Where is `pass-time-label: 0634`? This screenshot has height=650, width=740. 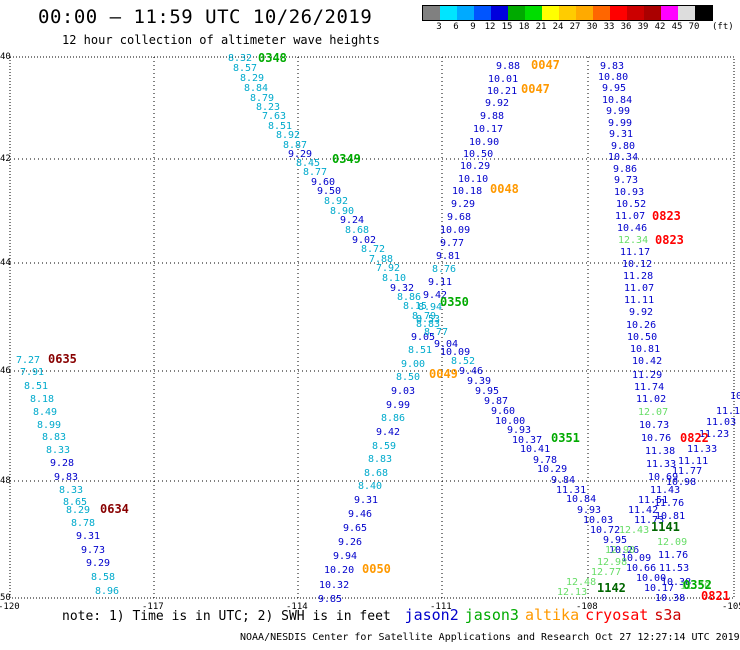
pass-time-label: 0634 is located at coordinates (114, 509).